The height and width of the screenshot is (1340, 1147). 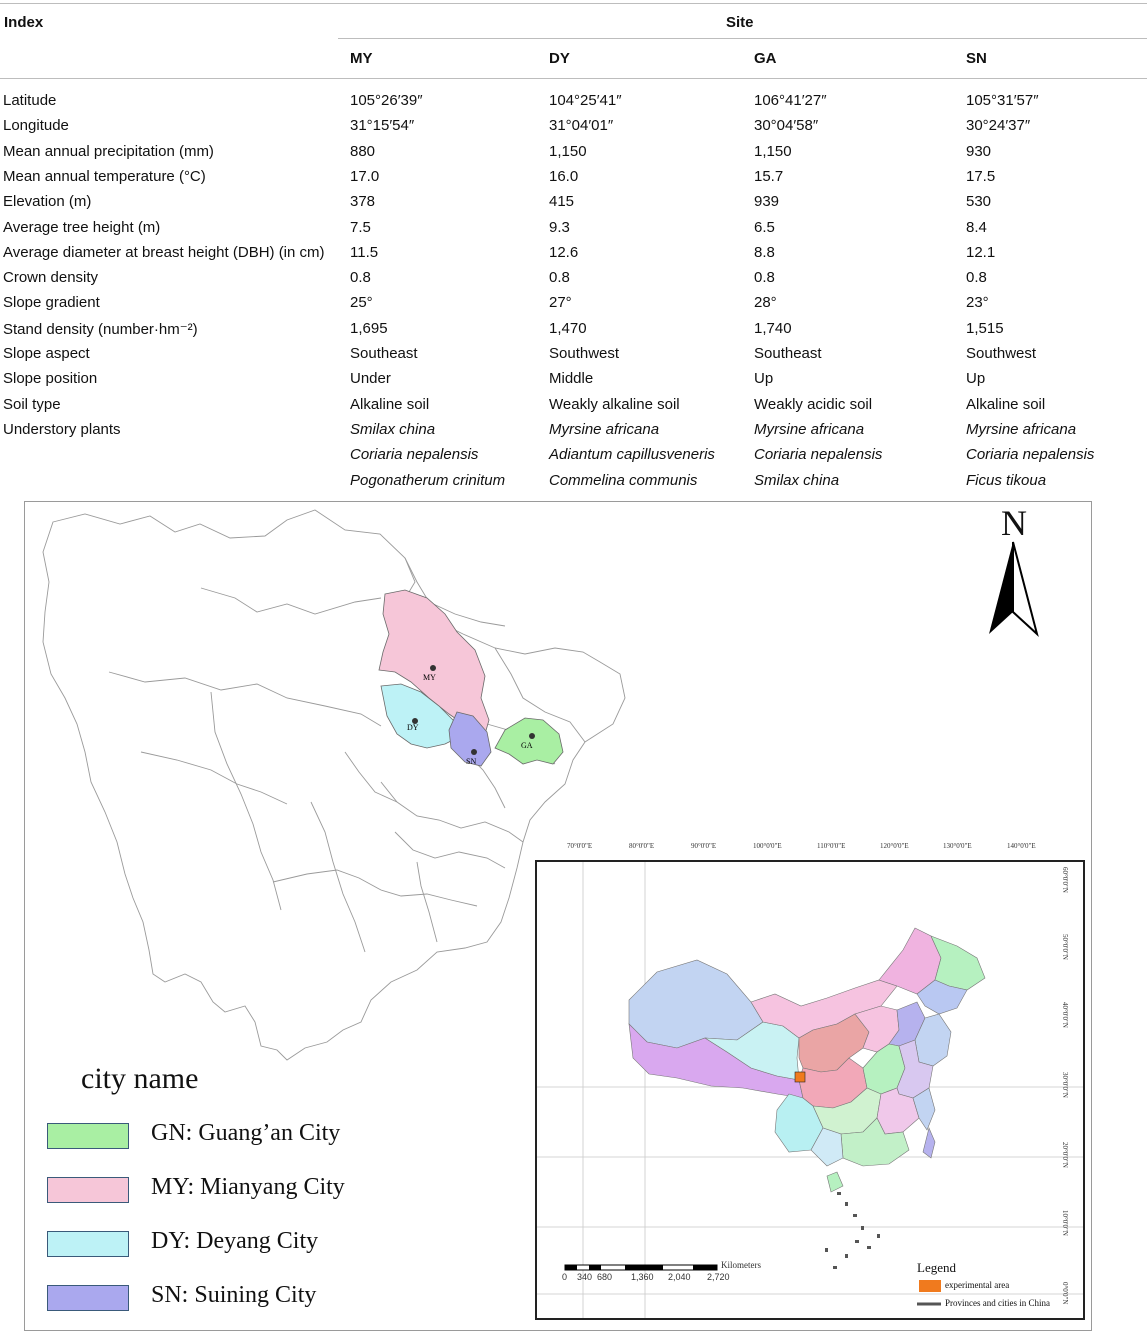 I want to click on table-cell: 27°, so click(x=560, y=302).